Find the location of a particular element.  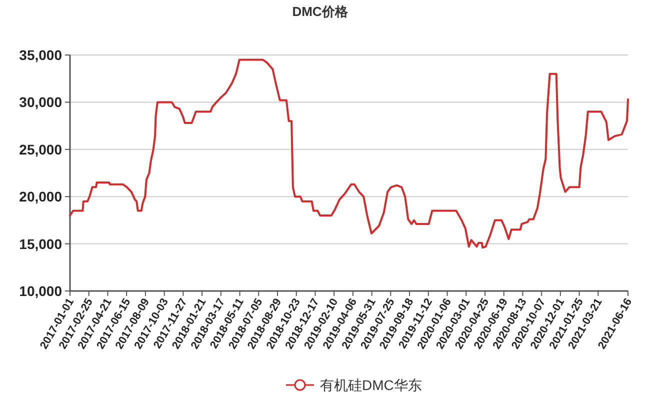

y-tick-label: 10,000 is located at coordinates (40, 291).